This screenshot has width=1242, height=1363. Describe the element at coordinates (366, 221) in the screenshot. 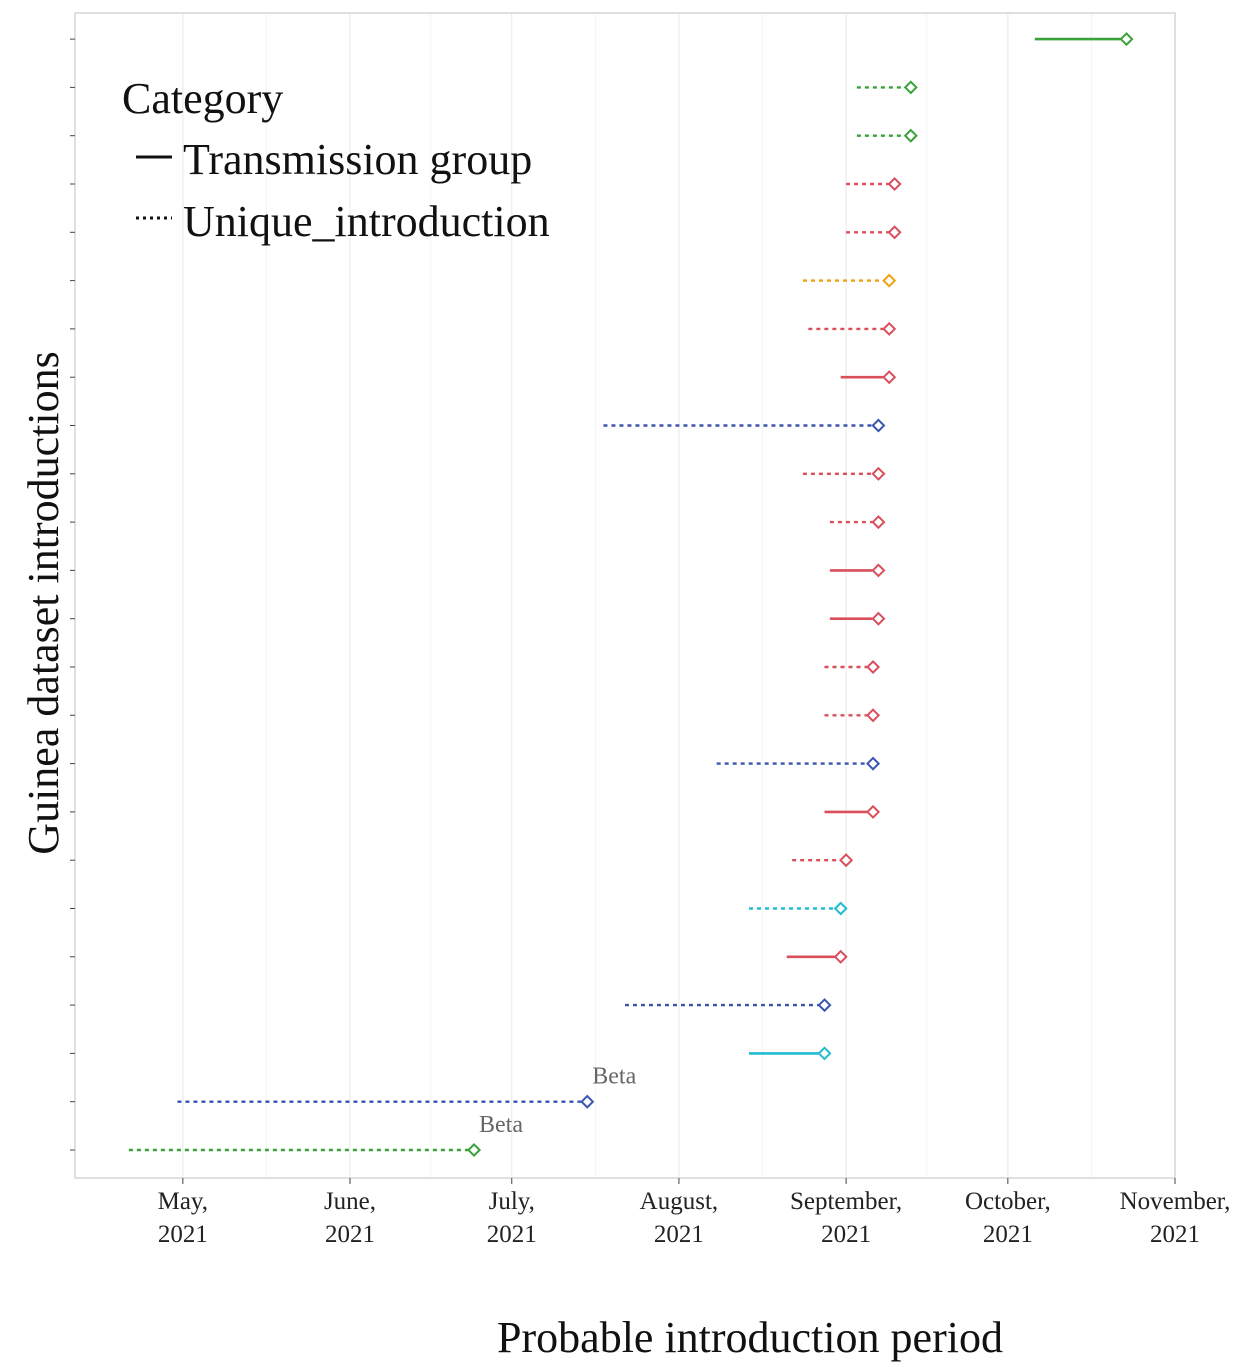

I see `legend-item-unique-introduction: Unique_introduction` at that location.